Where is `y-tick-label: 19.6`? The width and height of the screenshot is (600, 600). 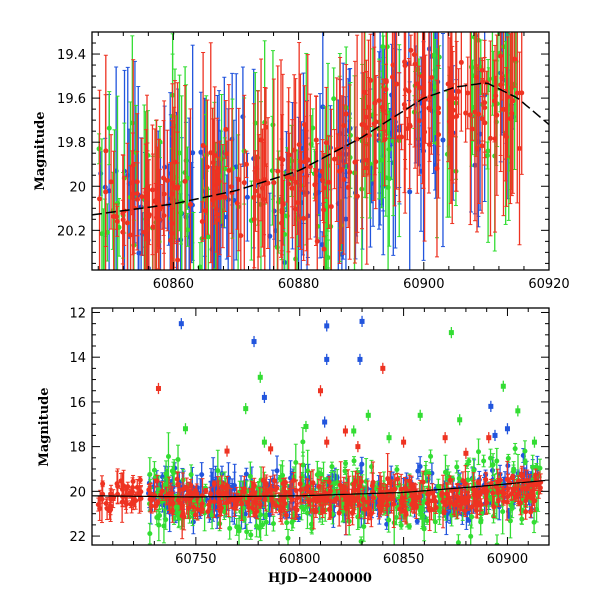
y-tick-label: 19.6 is located at coordinates (71, 99).